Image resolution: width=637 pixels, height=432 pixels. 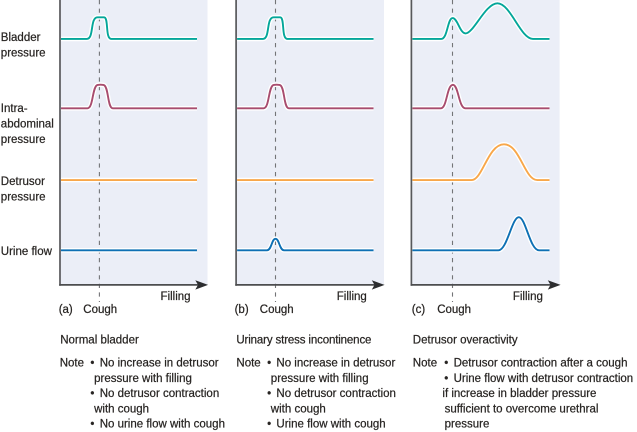 I want to click on svg-text: No urine flow with cough, so click(x=162, y=425).